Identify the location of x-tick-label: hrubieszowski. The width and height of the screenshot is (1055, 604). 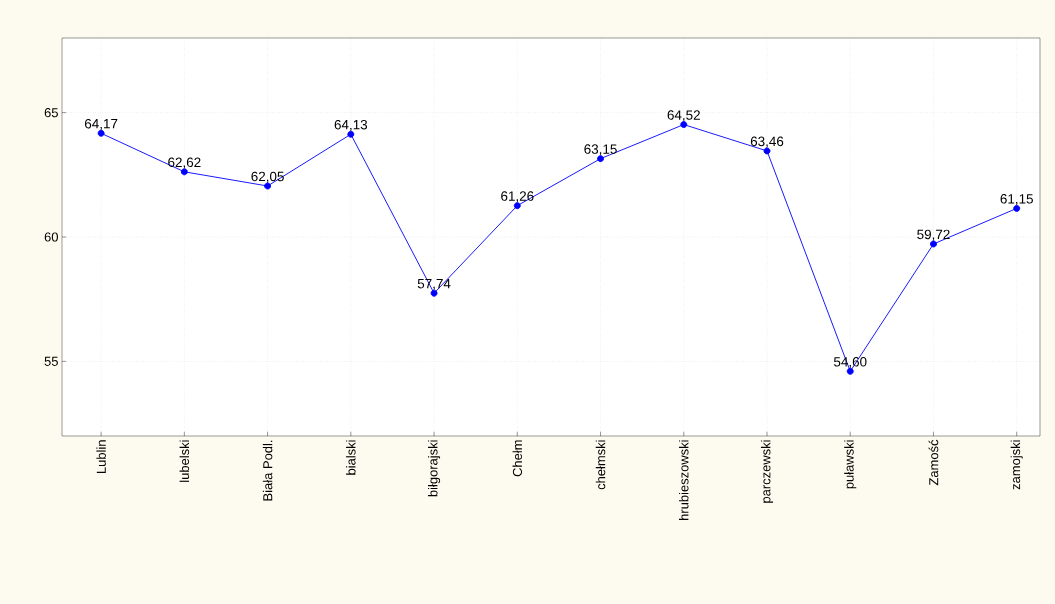
(684, 480).